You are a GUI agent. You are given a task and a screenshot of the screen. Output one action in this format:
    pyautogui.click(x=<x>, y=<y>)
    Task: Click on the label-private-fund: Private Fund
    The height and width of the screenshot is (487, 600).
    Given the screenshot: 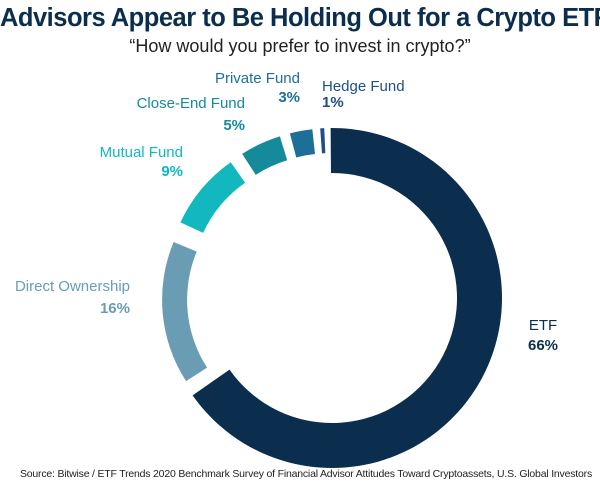 What is the action you would take?
    pyautogui.click(x=257, y=78)
    